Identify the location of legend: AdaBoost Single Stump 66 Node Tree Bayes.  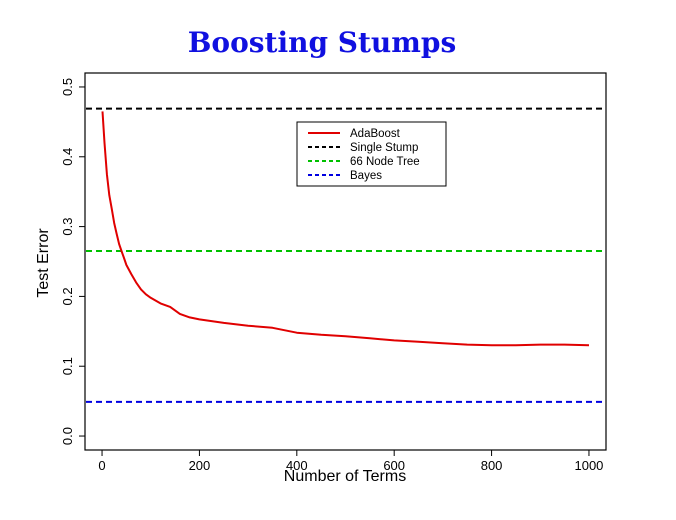
(371, 154).